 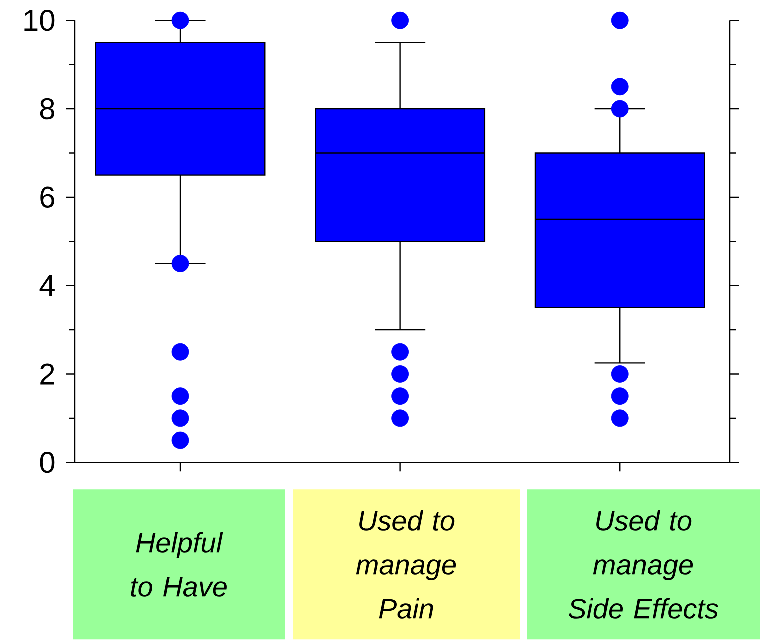 I want to click on y-tick-label: 0, so click(x=47, y=463).